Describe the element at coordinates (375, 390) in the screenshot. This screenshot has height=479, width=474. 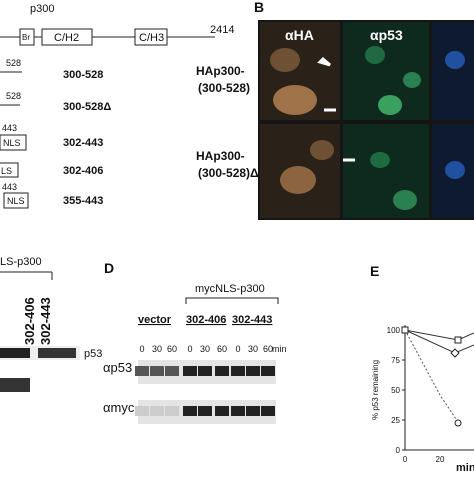
I see `y-axis-label: % p53 remaining` at that location.